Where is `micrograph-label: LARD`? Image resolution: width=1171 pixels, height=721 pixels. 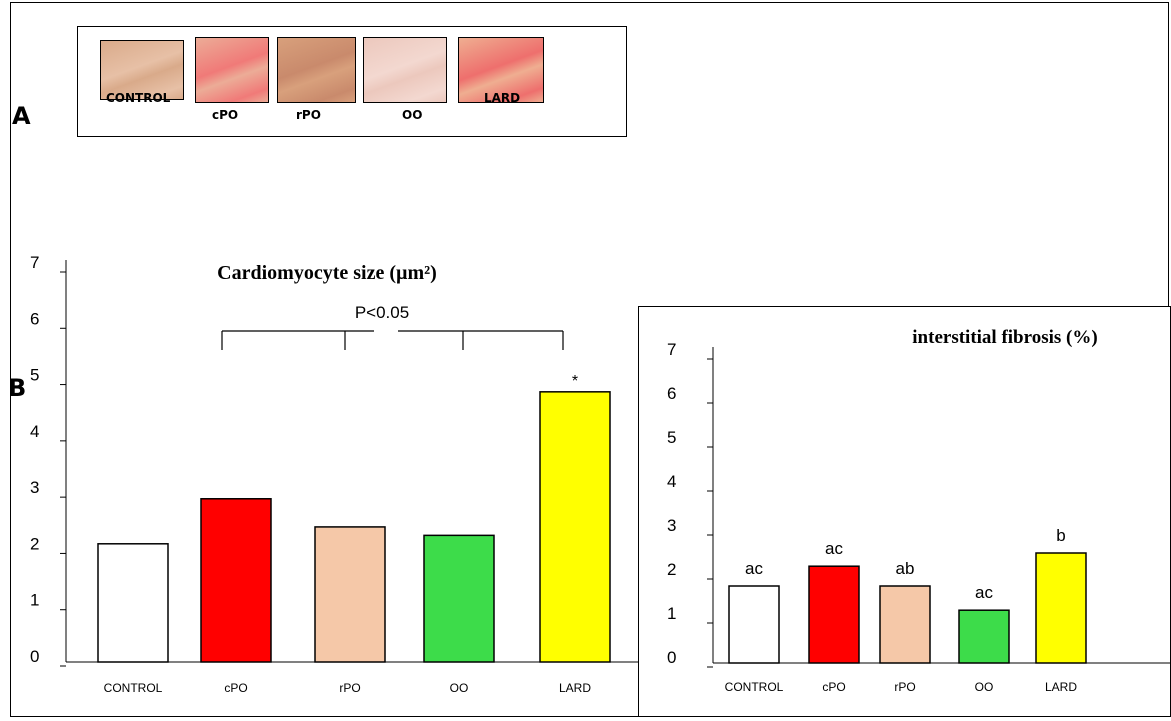 micrograph-label: LARD is located at coordinates (502, 98).